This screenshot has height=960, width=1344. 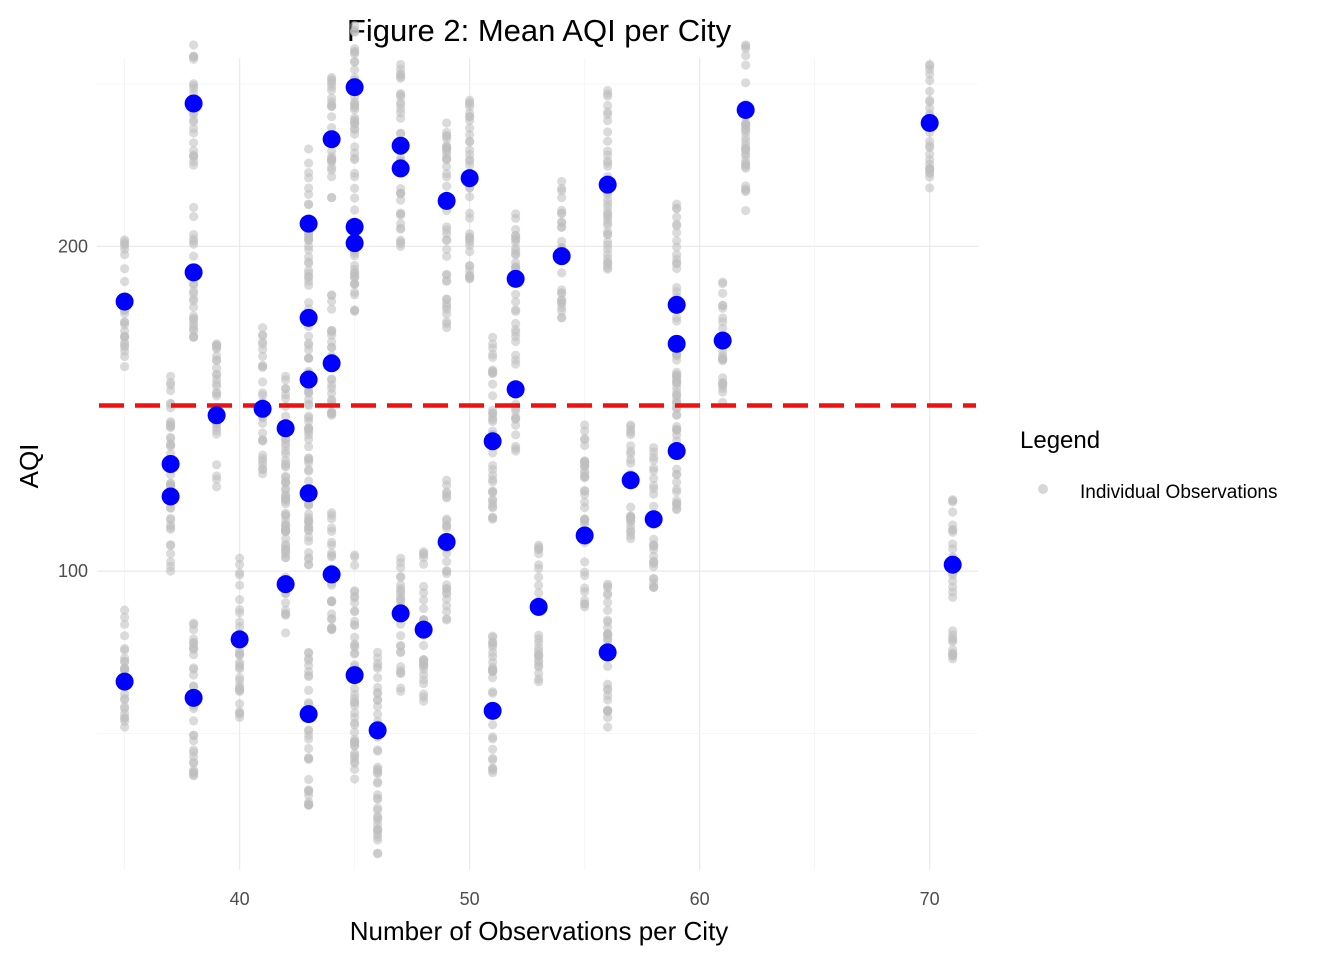 What do you see at coordinates (585, 899) in the screenshot?
I see `x-tick-labels: 40 50 60 70` at bounding box center [585, 899].